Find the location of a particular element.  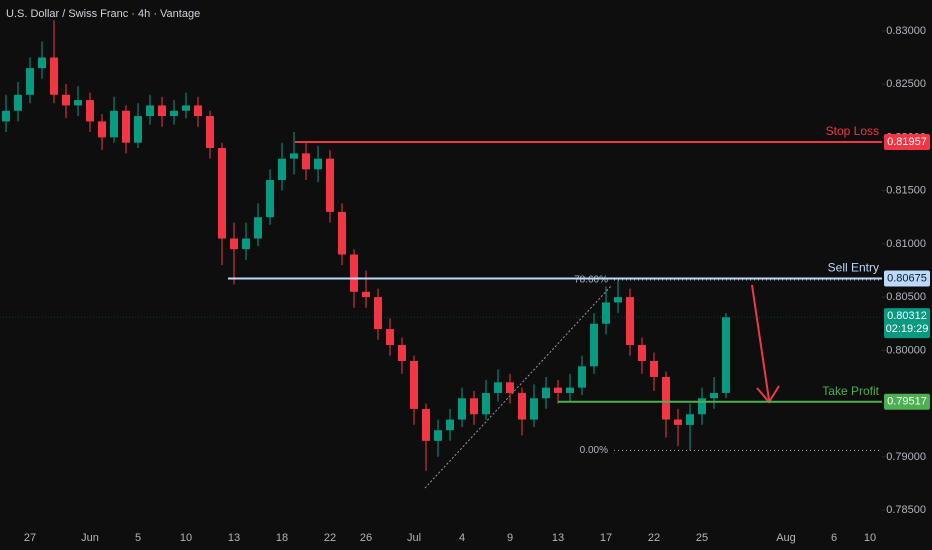

x-tick-label: Jul is located at coordinates (414, 538).